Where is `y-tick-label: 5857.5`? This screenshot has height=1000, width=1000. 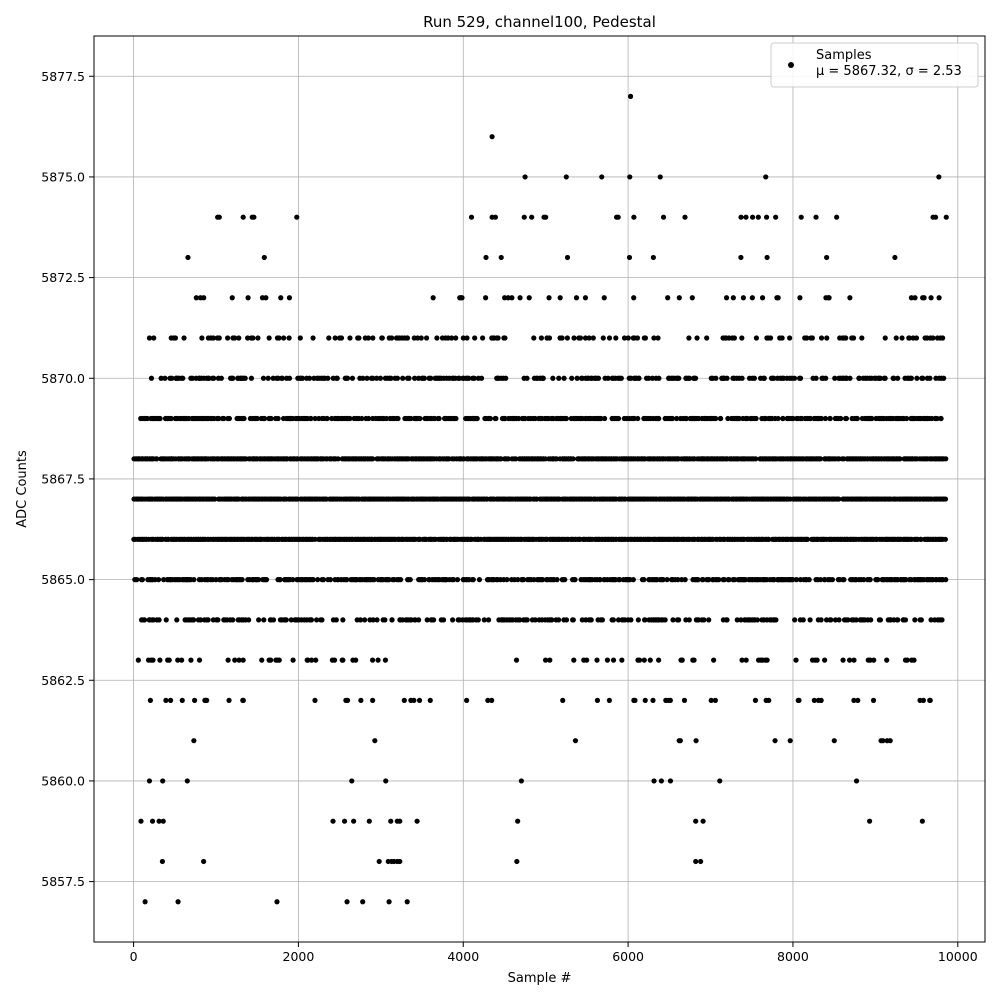
y-tick-label: 5857.5 is located at coordinates (63, 881).